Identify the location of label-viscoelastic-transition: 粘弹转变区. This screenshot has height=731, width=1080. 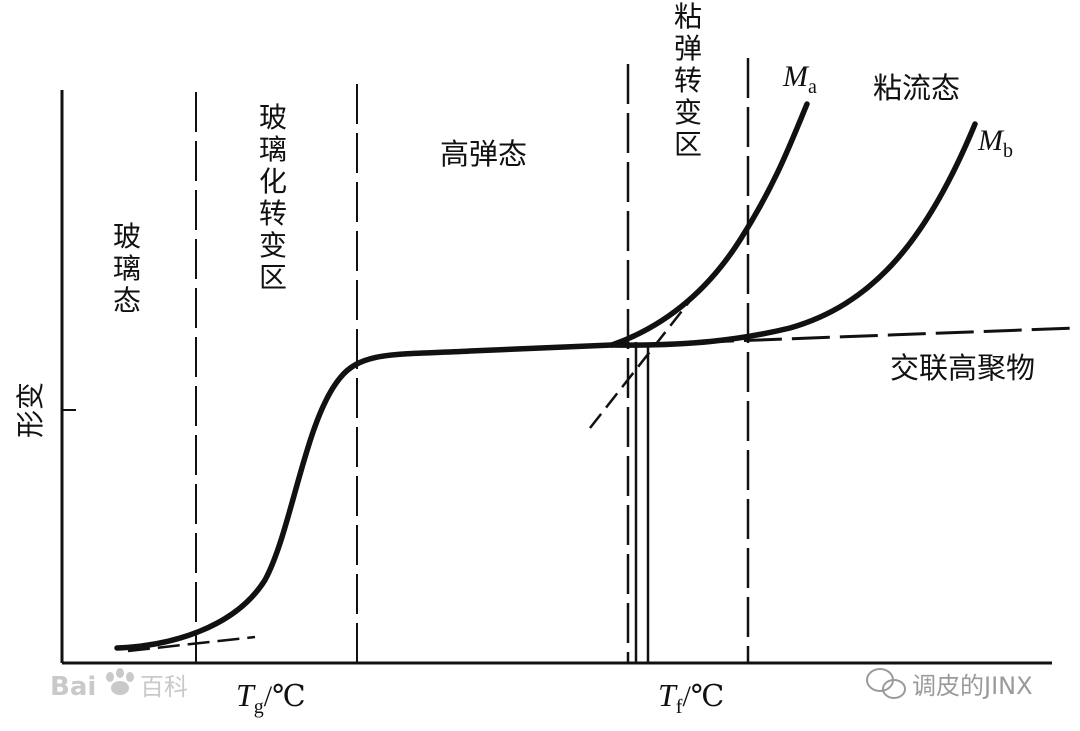
(688, 80).